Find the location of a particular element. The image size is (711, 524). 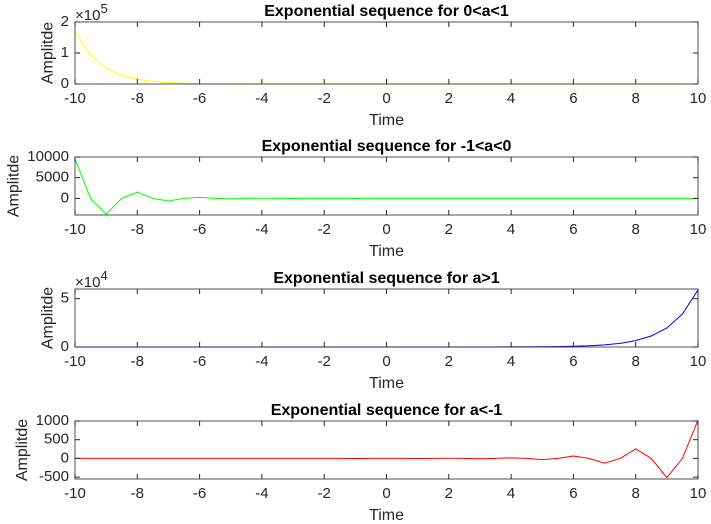

y-tick-label: -500 is located at coordinates (54, 476).